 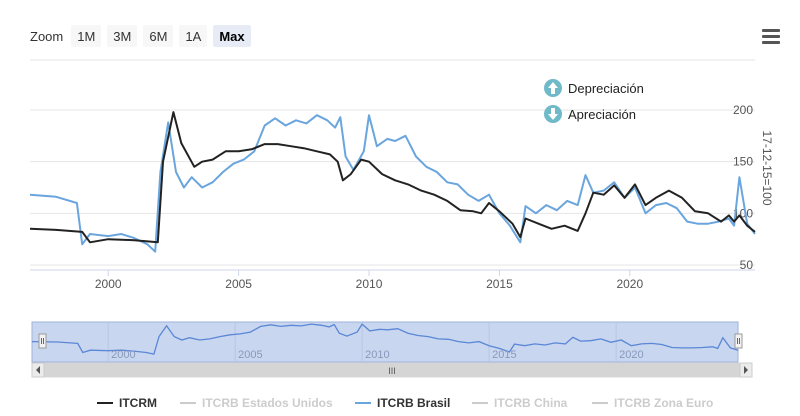 I want to click on arrow-down-glyph, so click(x=553, y=114).